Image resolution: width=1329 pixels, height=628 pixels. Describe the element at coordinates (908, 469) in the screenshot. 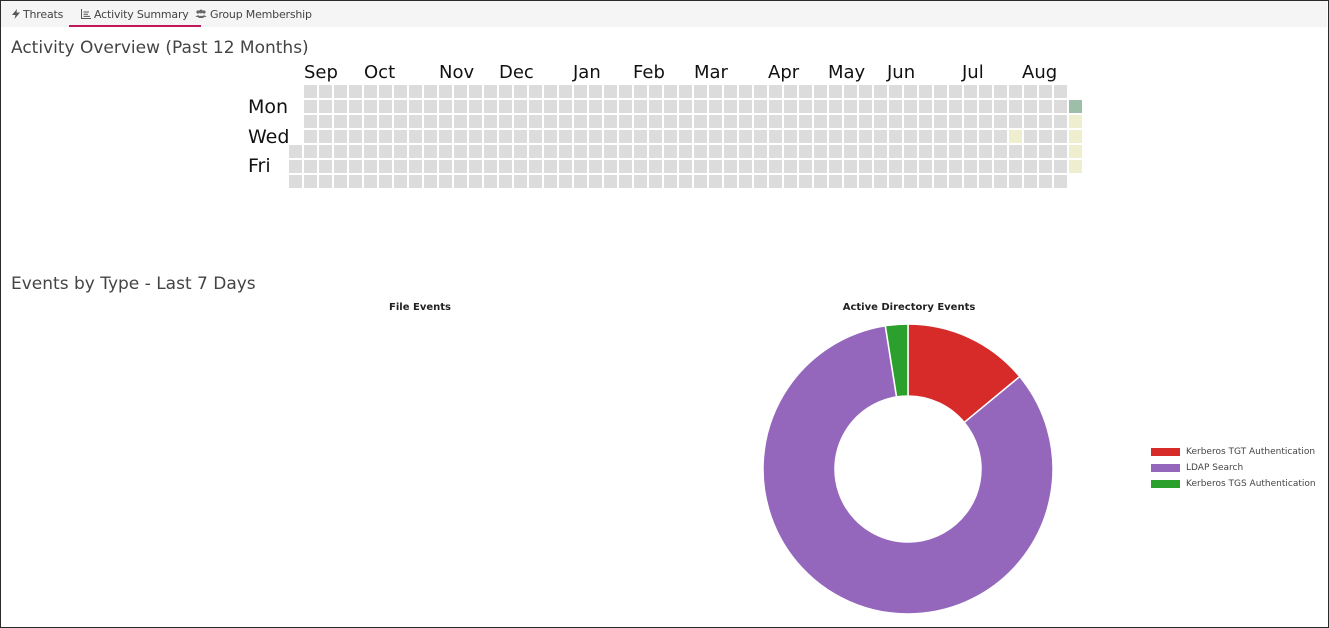

I see `donut-slice` at that location.